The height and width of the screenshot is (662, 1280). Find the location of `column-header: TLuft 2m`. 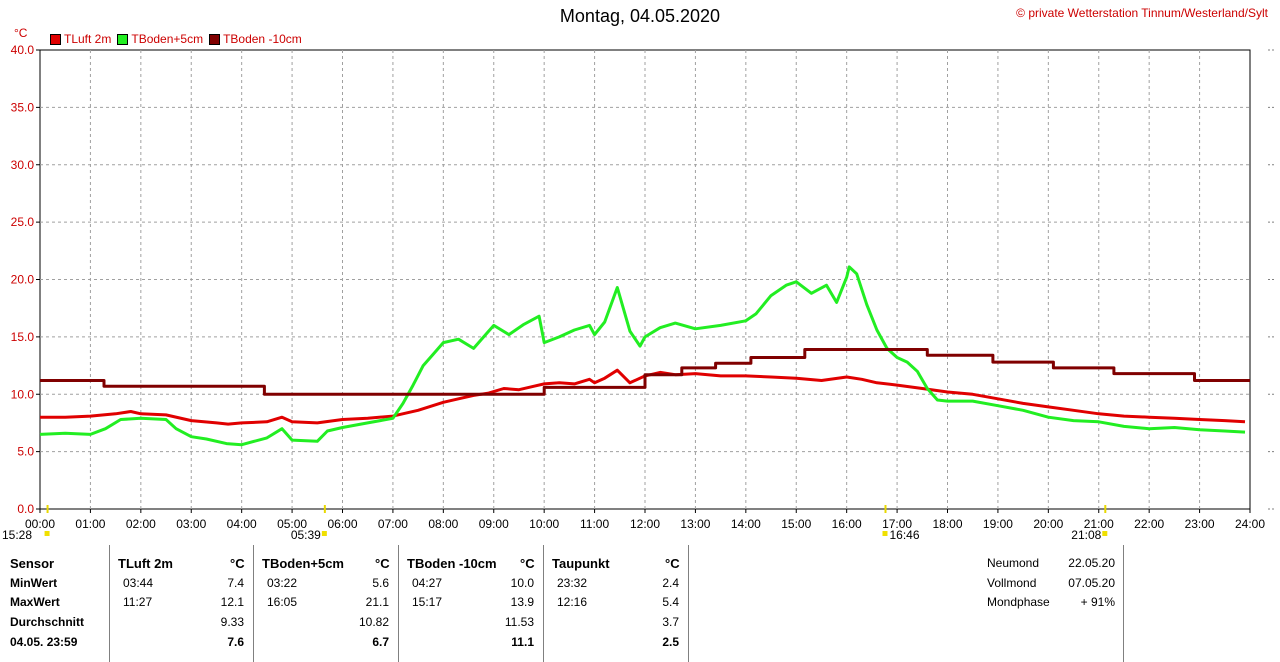

column-header: TLuft 2m is located at coordinates (145, 563).